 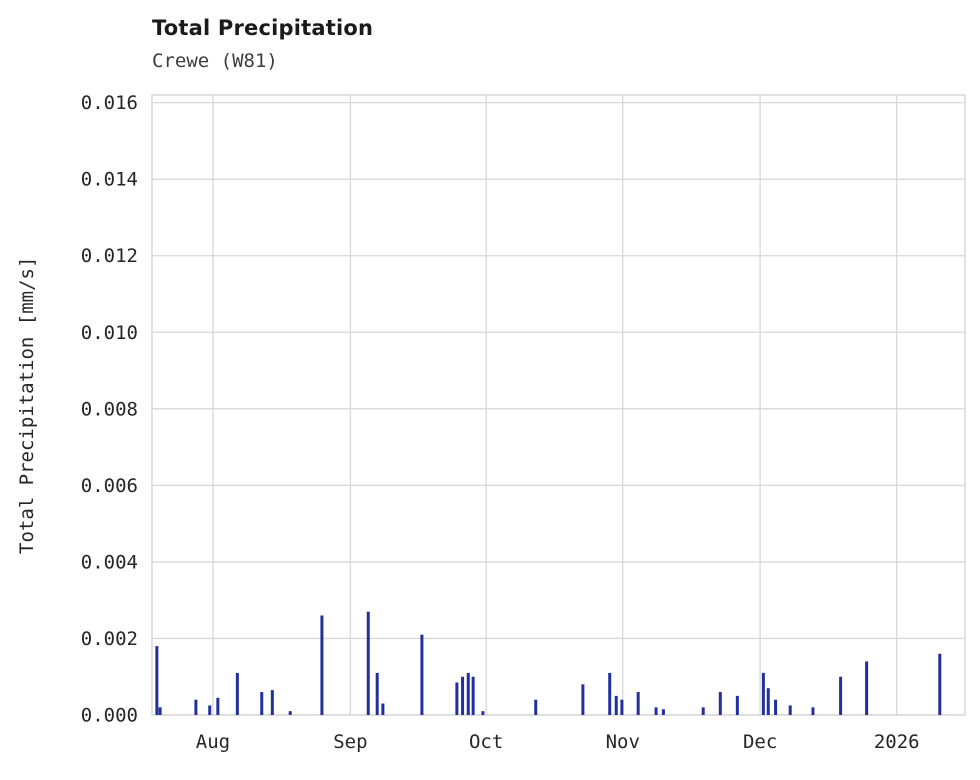 I want to click on x-tick-label: Sep, so click(x=350, y=742).